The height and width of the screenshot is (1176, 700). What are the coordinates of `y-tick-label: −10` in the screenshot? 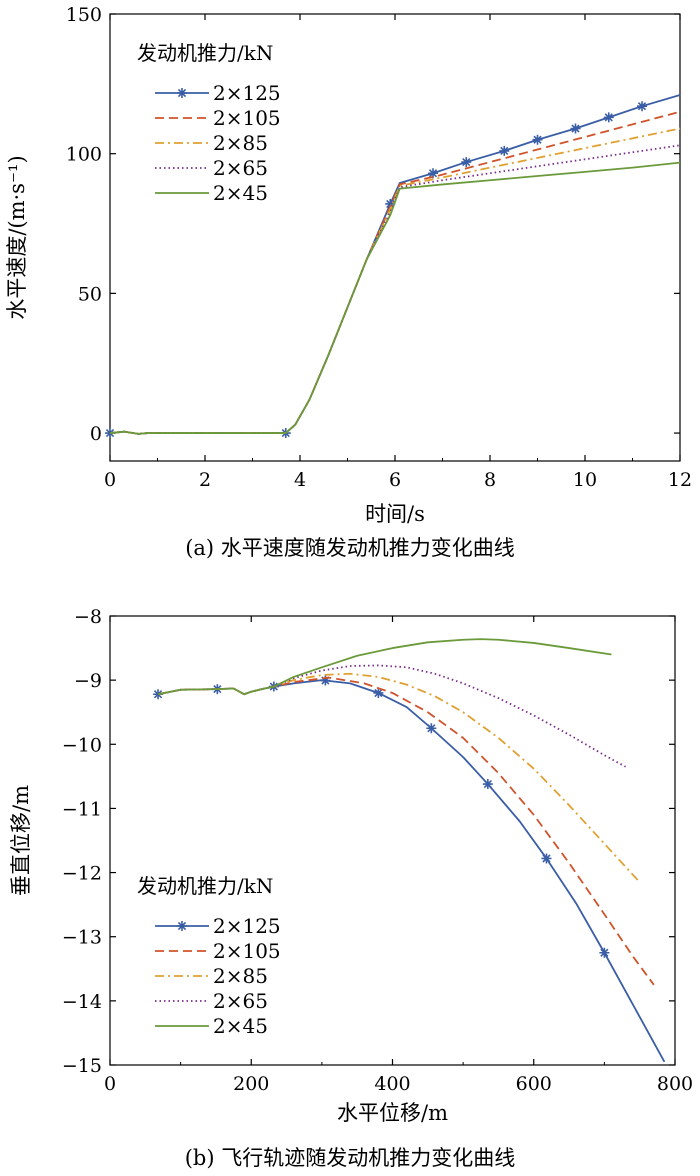 It's located at (82, 745).